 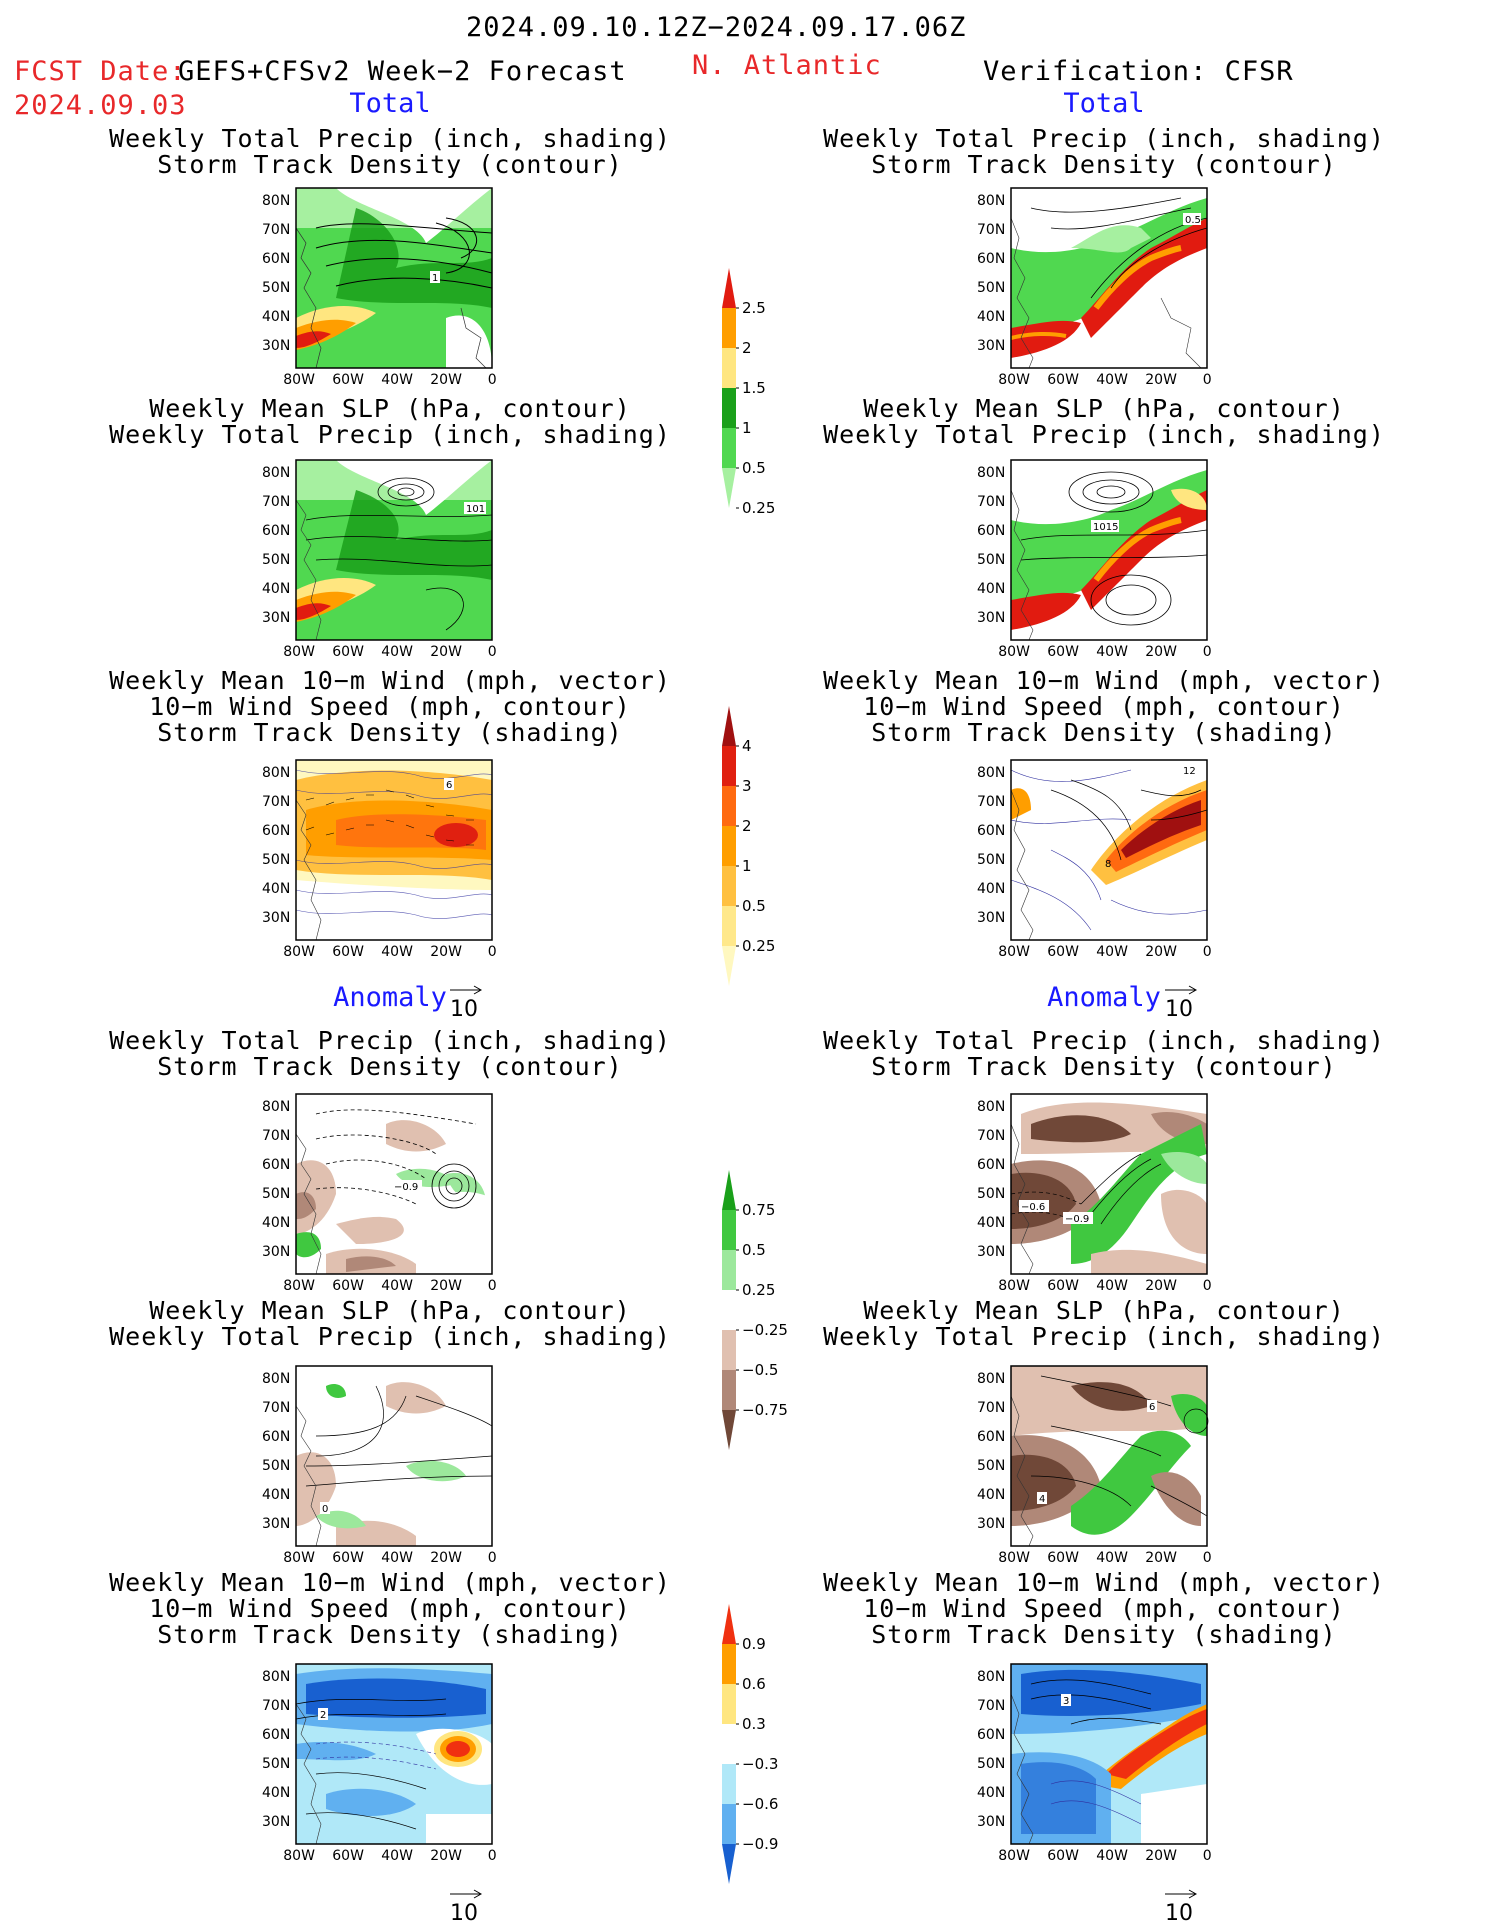 I want to click on vector-ref-right-total: 10, so click(x=1182, y=999).